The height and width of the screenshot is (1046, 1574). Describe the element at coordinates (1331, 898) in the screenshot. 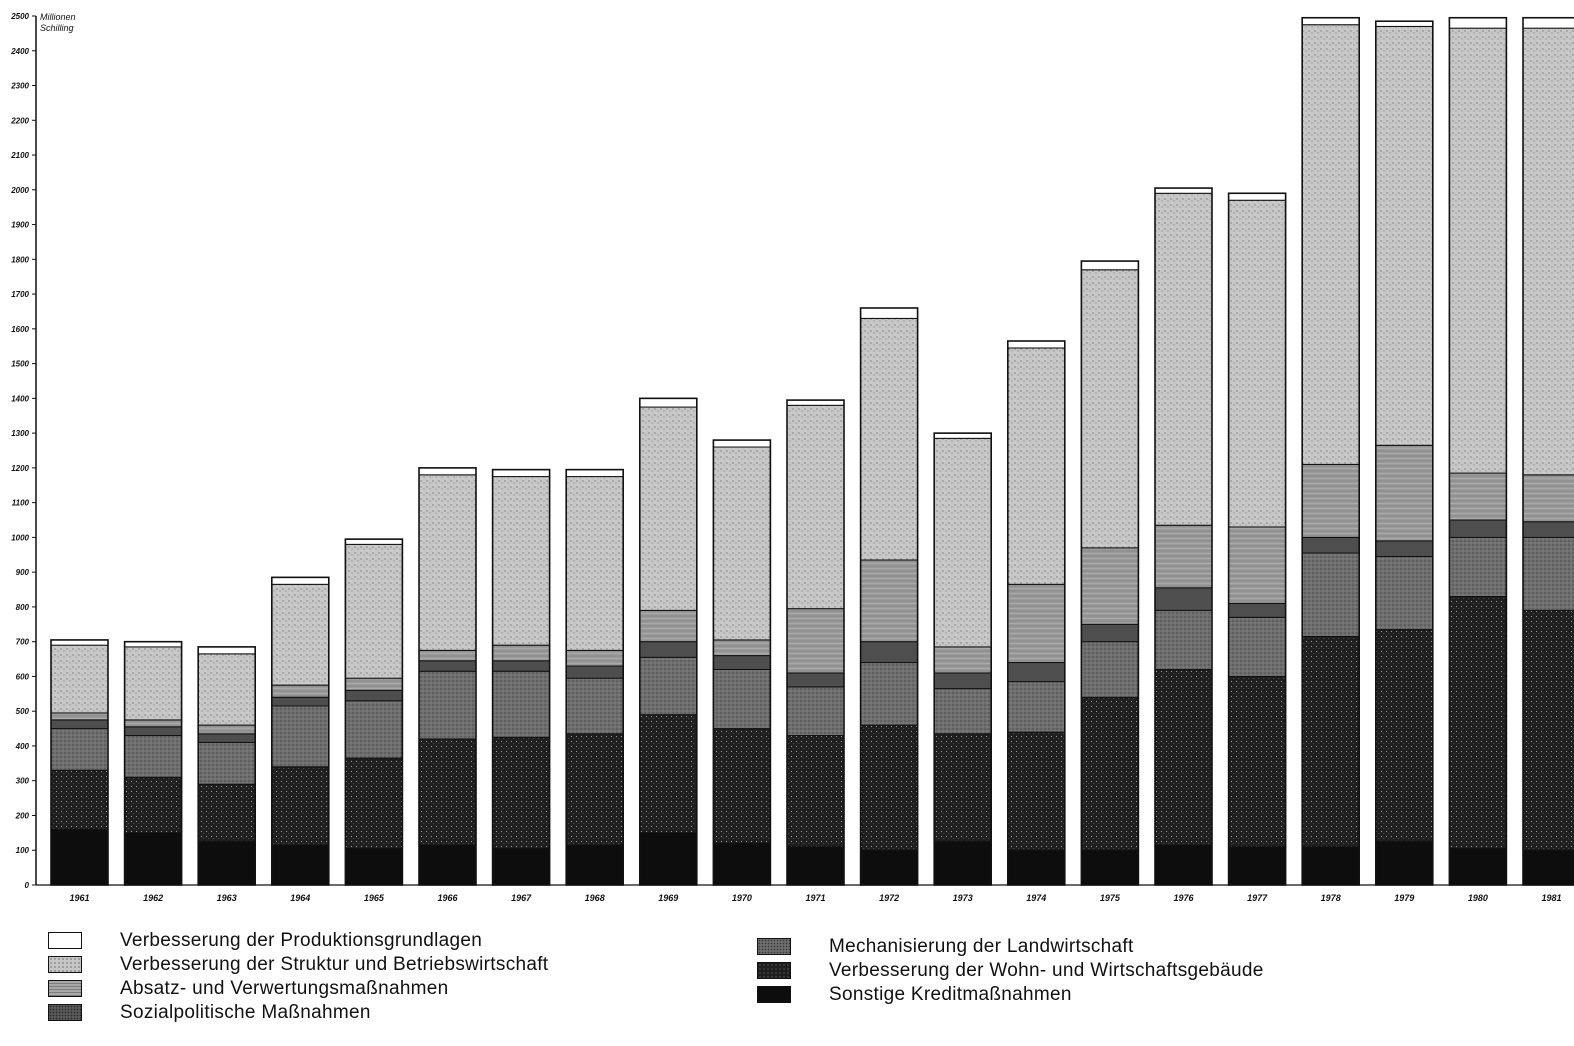

I see `x-tick-label: 1978` at that location.